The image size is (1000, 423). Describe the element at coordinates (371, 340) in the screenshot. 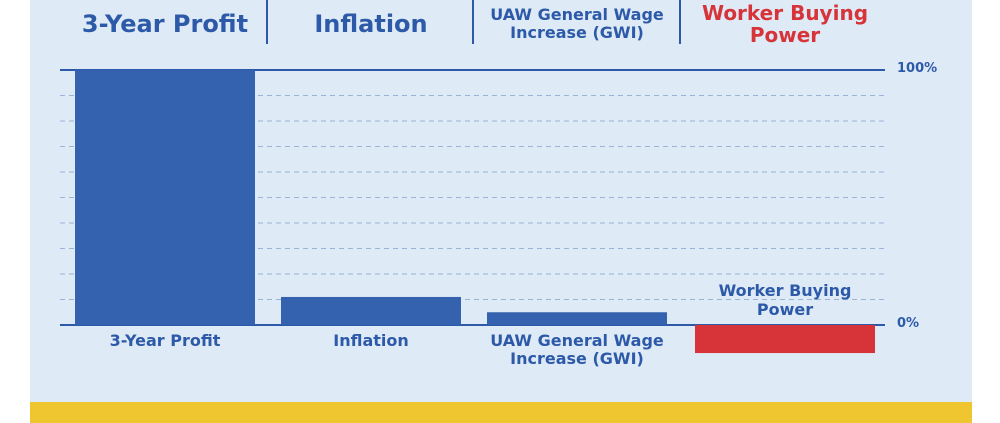

I see `x-tick-label: Inflation` at that location.